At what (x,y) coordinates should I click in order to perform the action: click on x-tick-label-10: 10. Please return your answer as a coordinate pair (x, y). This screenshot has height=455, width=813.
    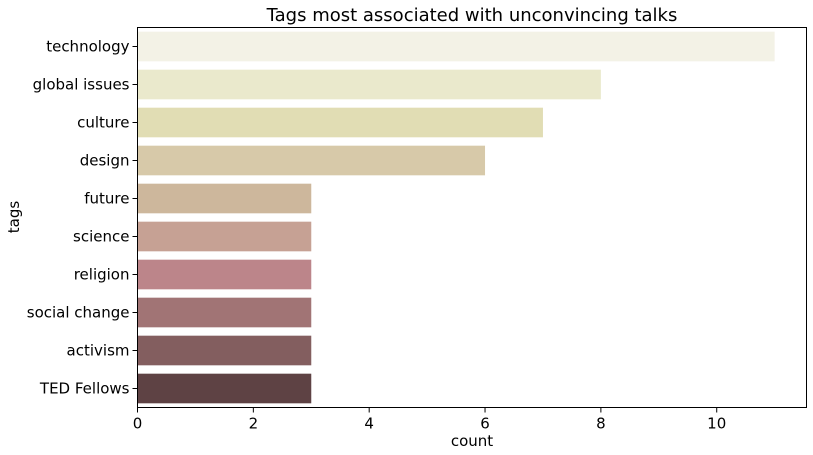
    Looking at the image, I should click on (716, 424).